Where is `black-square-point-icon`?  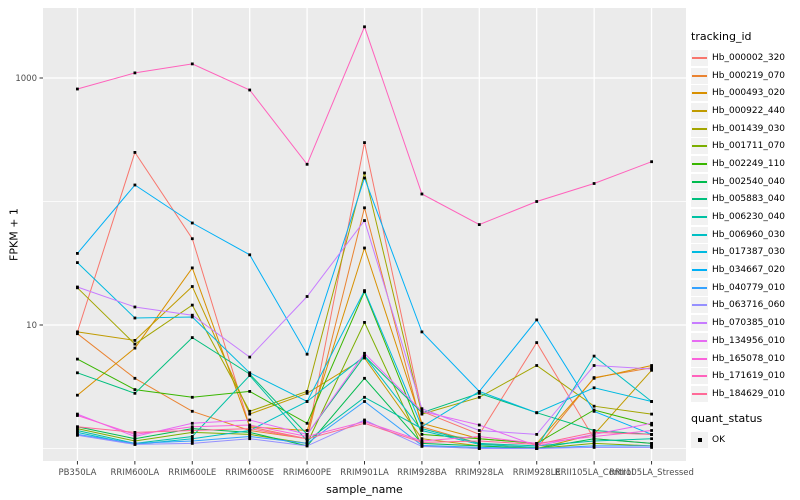 black-square-point-icon is located at coordinates (699, 439).